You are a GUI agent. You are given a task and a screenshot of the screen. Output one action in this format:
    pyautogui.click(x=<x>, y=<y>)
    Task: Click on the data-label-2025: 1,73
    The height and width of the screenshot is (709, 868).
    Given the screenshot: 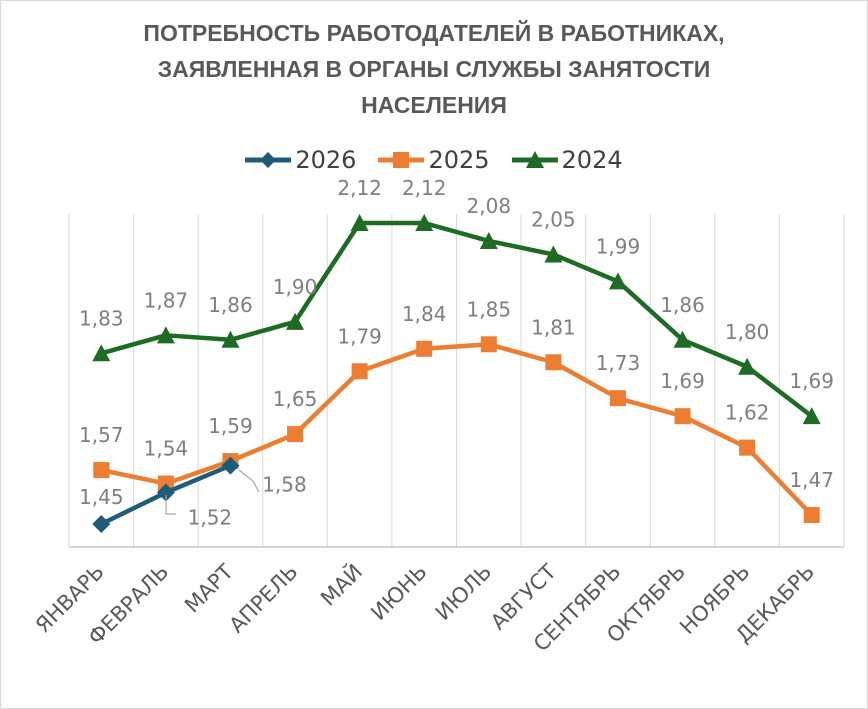 What is the action you would take?
    pyautogui.click(x=618, y=363)
    